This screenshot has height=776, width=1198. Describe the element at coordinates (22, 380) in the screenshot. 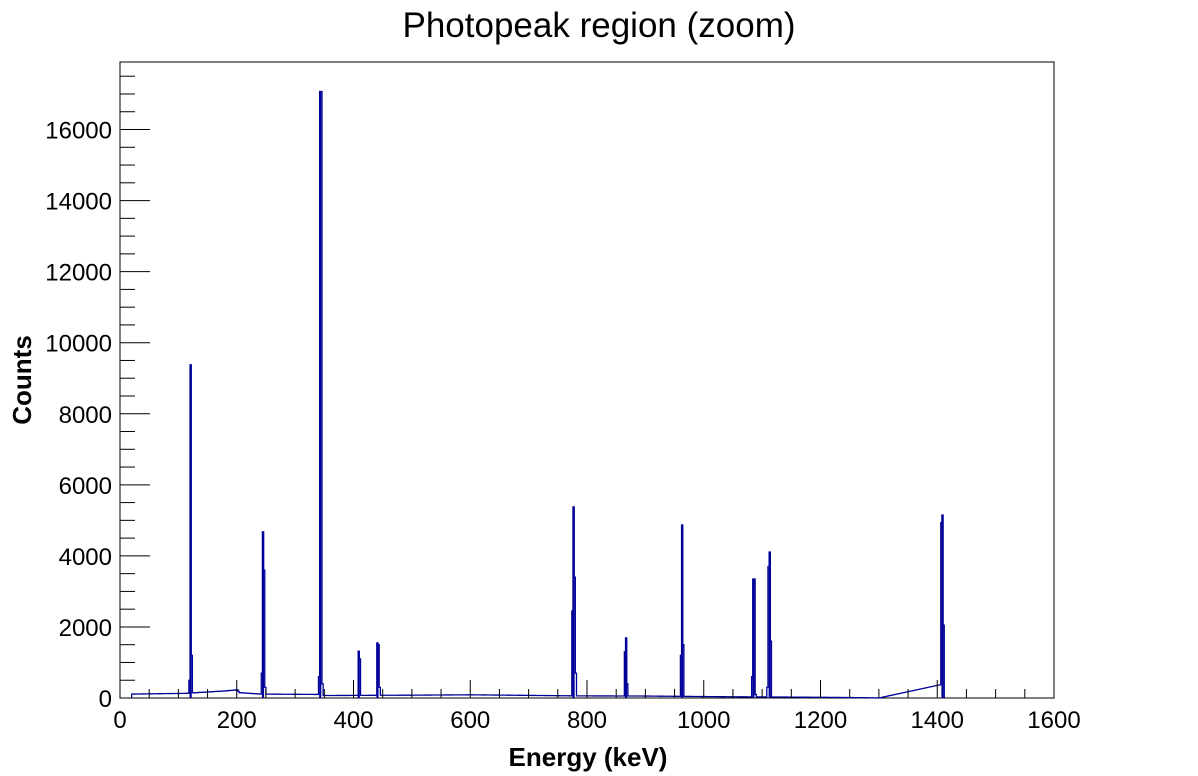

I see `y-axis-title: Counts` at that location.